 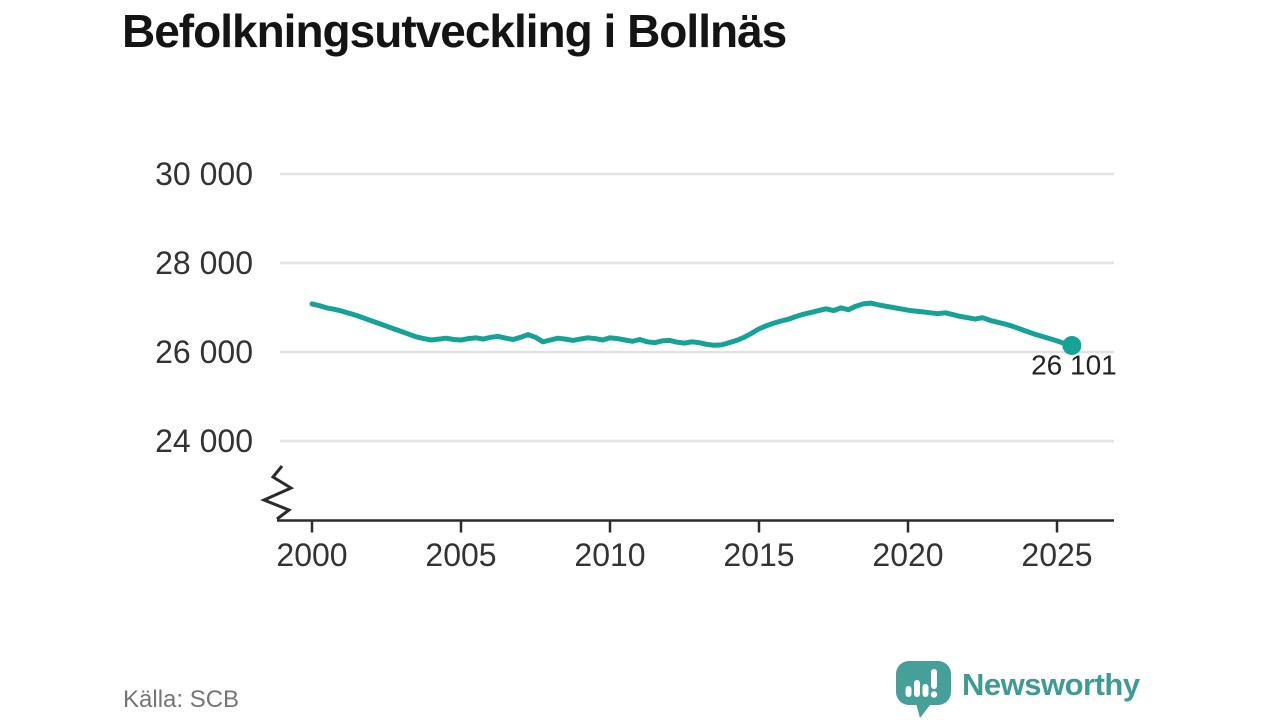 What do you see at coordinates (1074, 365) in the screenshot?
I see `end-value-label: 26 101` at bounding box center [1074, 365].